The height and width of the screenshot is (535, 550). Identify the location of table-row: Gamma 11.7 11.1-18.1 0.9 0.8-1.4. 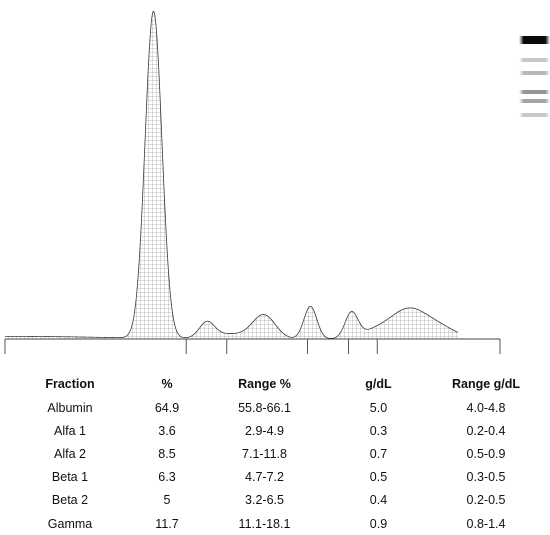
(275, 523).